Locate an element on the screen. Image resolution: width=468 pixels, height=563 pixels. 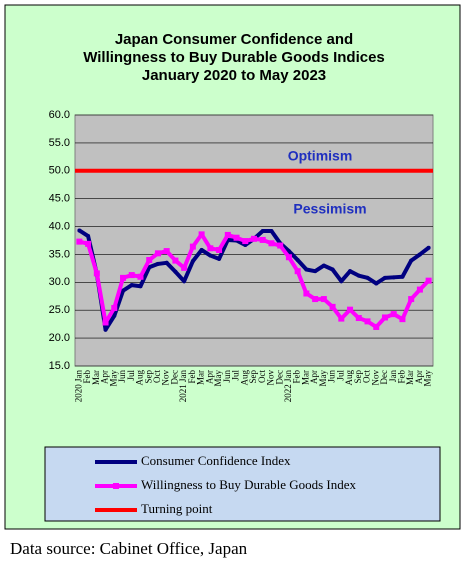
y-tick-label: 60.0 is located at coordinates (59, 115).